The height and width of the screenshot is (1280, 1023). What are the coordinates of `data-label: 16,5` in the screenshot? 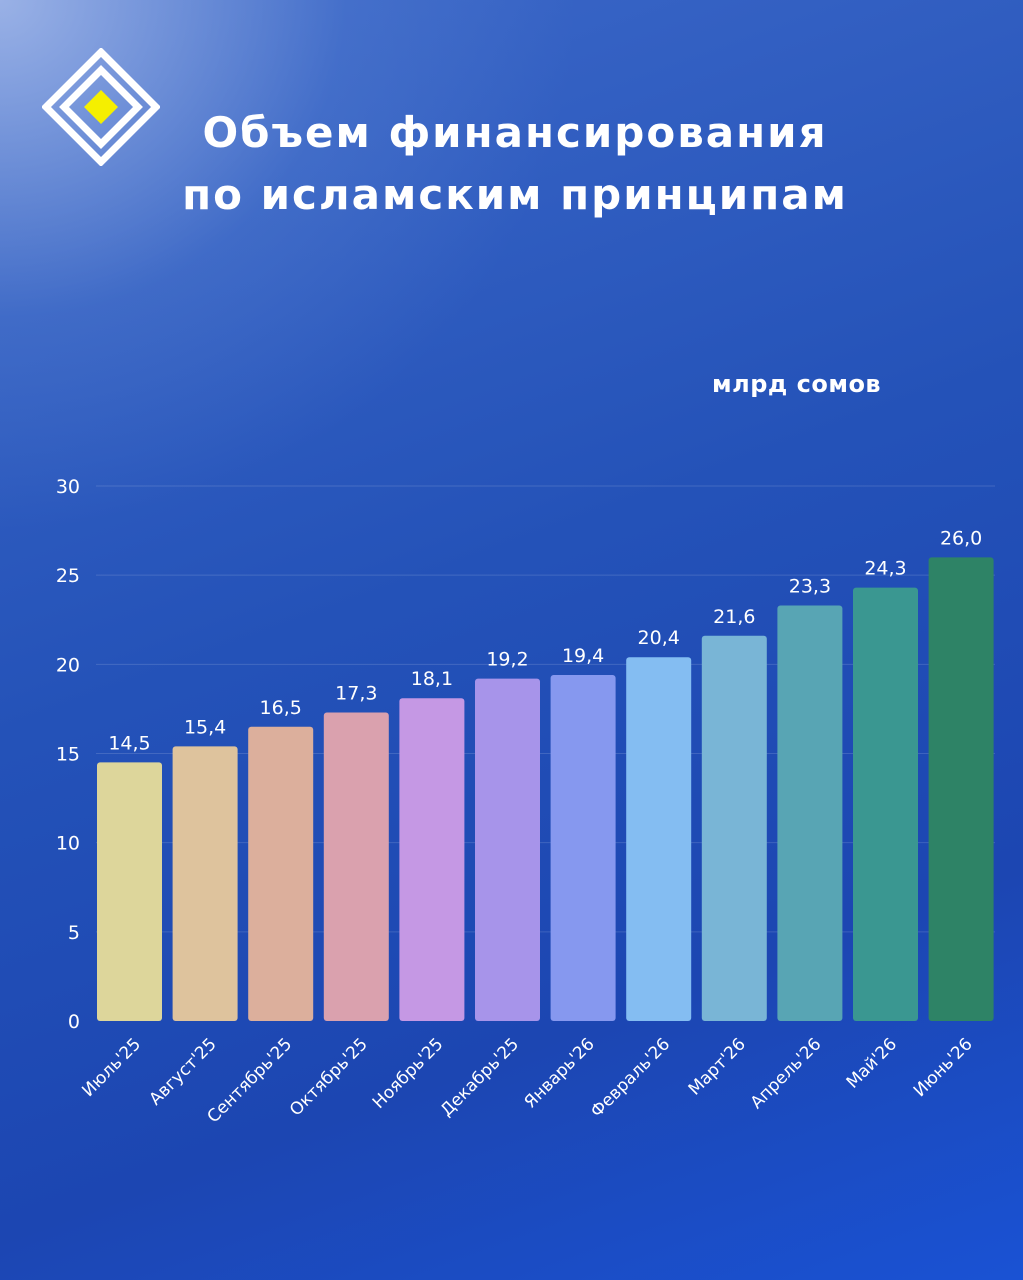 It's located at (281, 708).